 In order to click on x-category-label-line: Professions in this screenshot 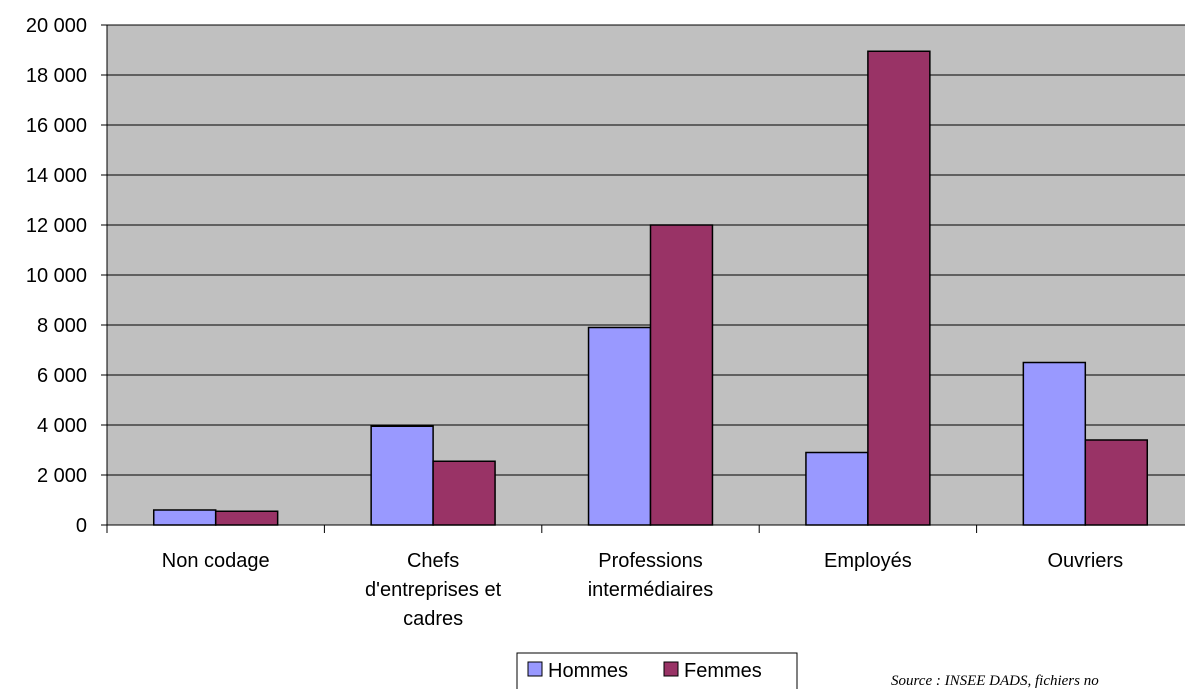, I will do `click(650, 561)`.